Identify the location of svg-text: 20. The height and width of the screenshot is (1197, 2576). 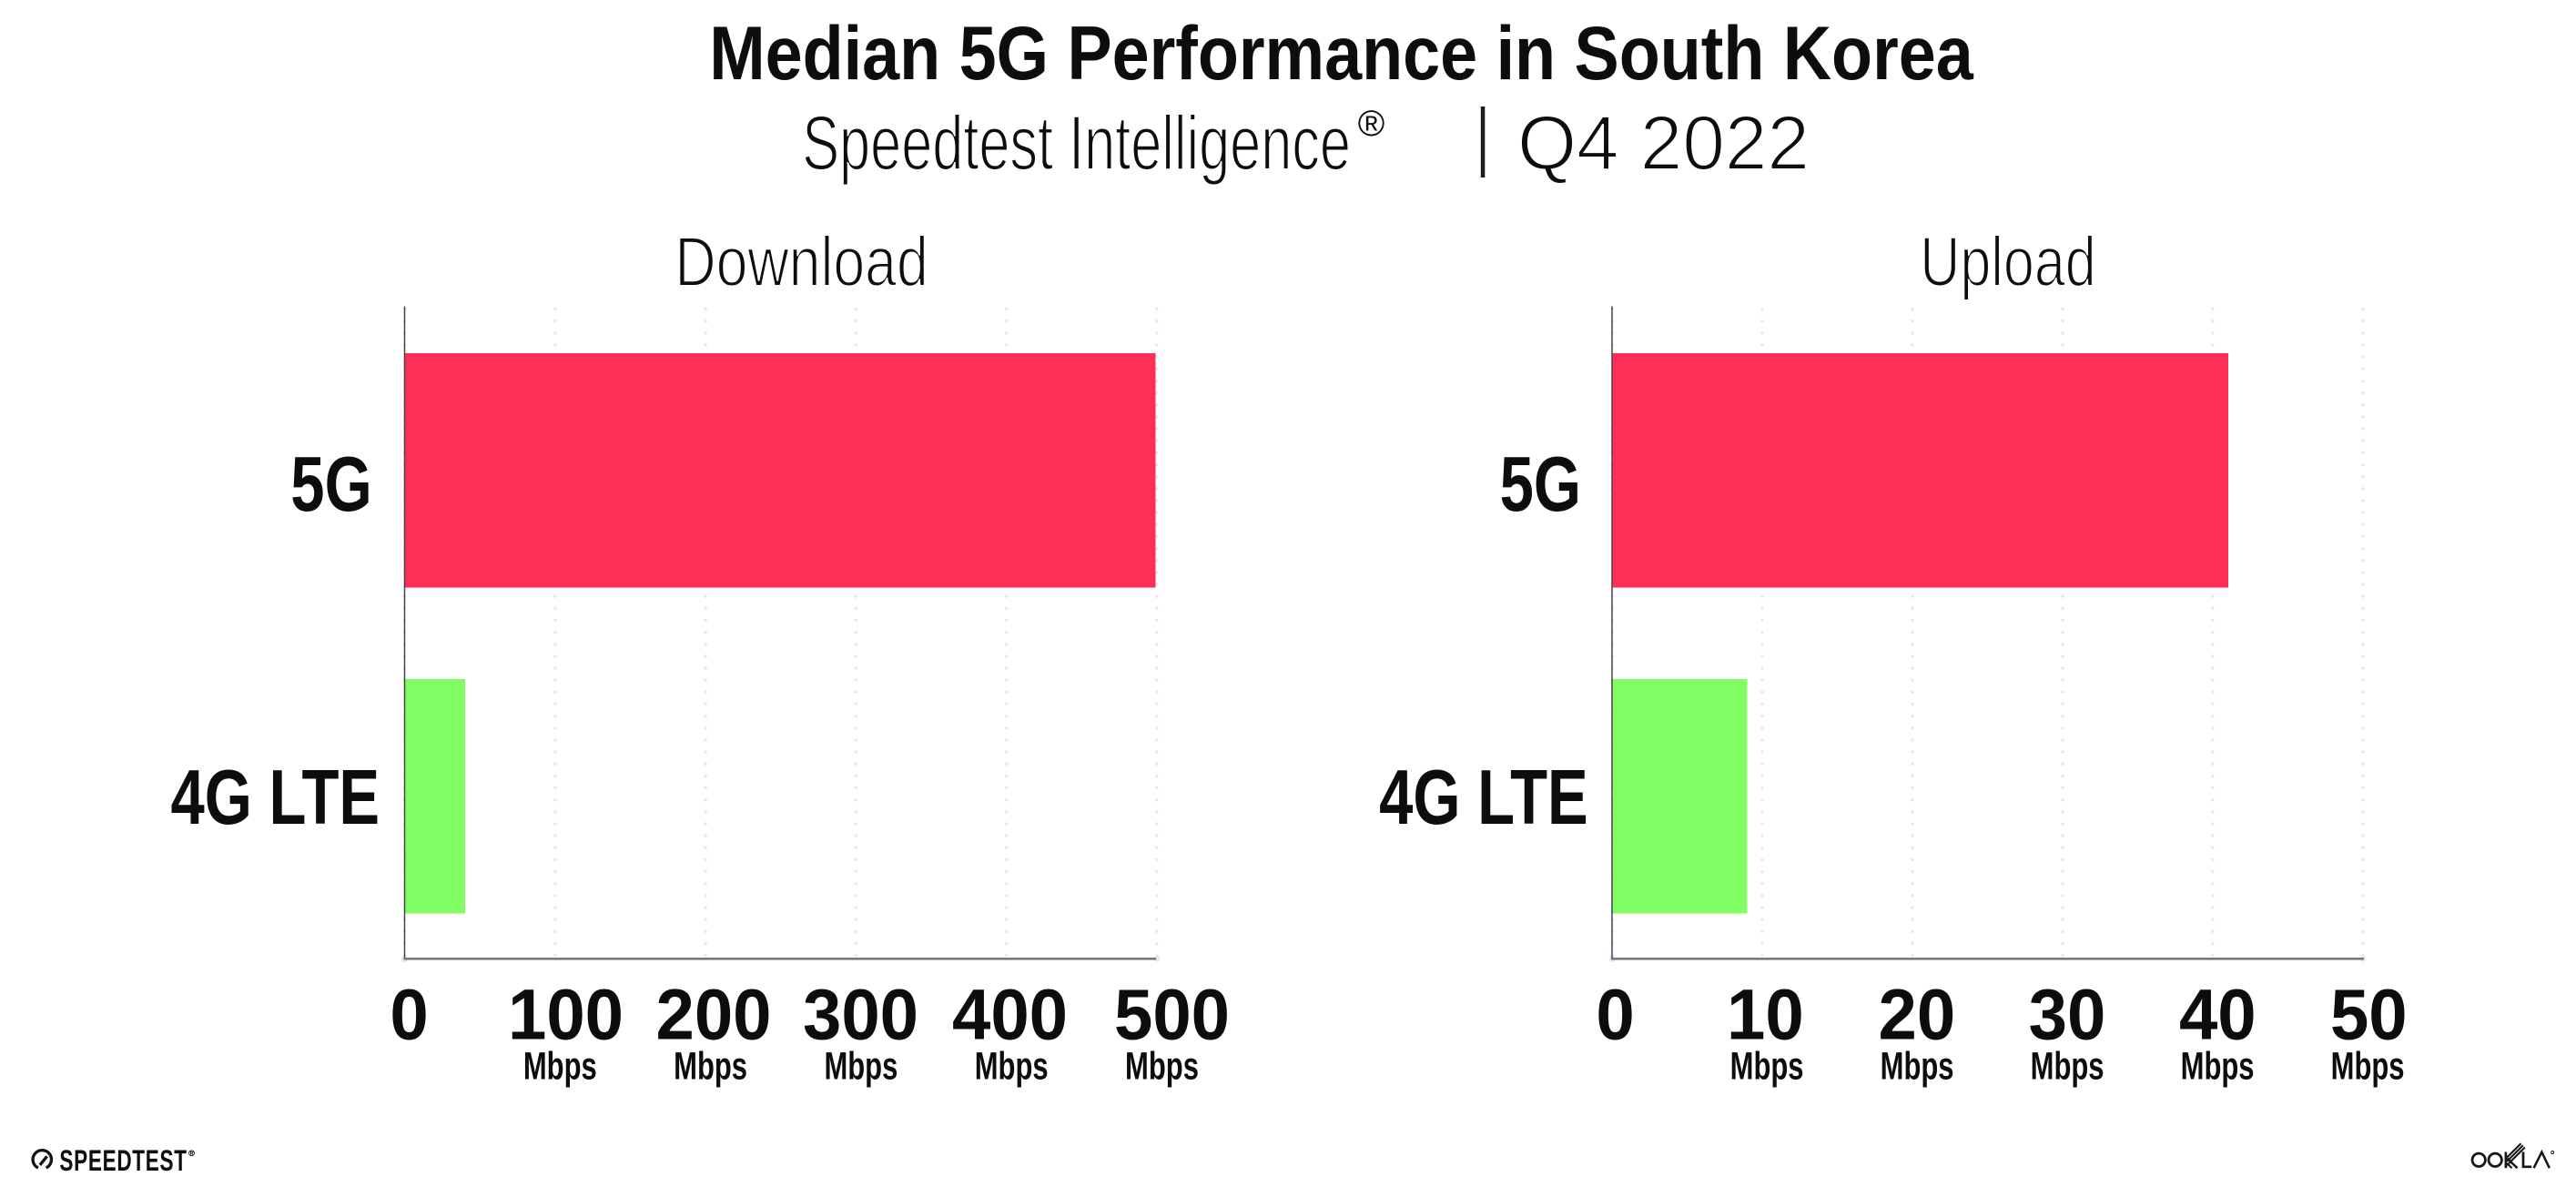
(1917, 1015).